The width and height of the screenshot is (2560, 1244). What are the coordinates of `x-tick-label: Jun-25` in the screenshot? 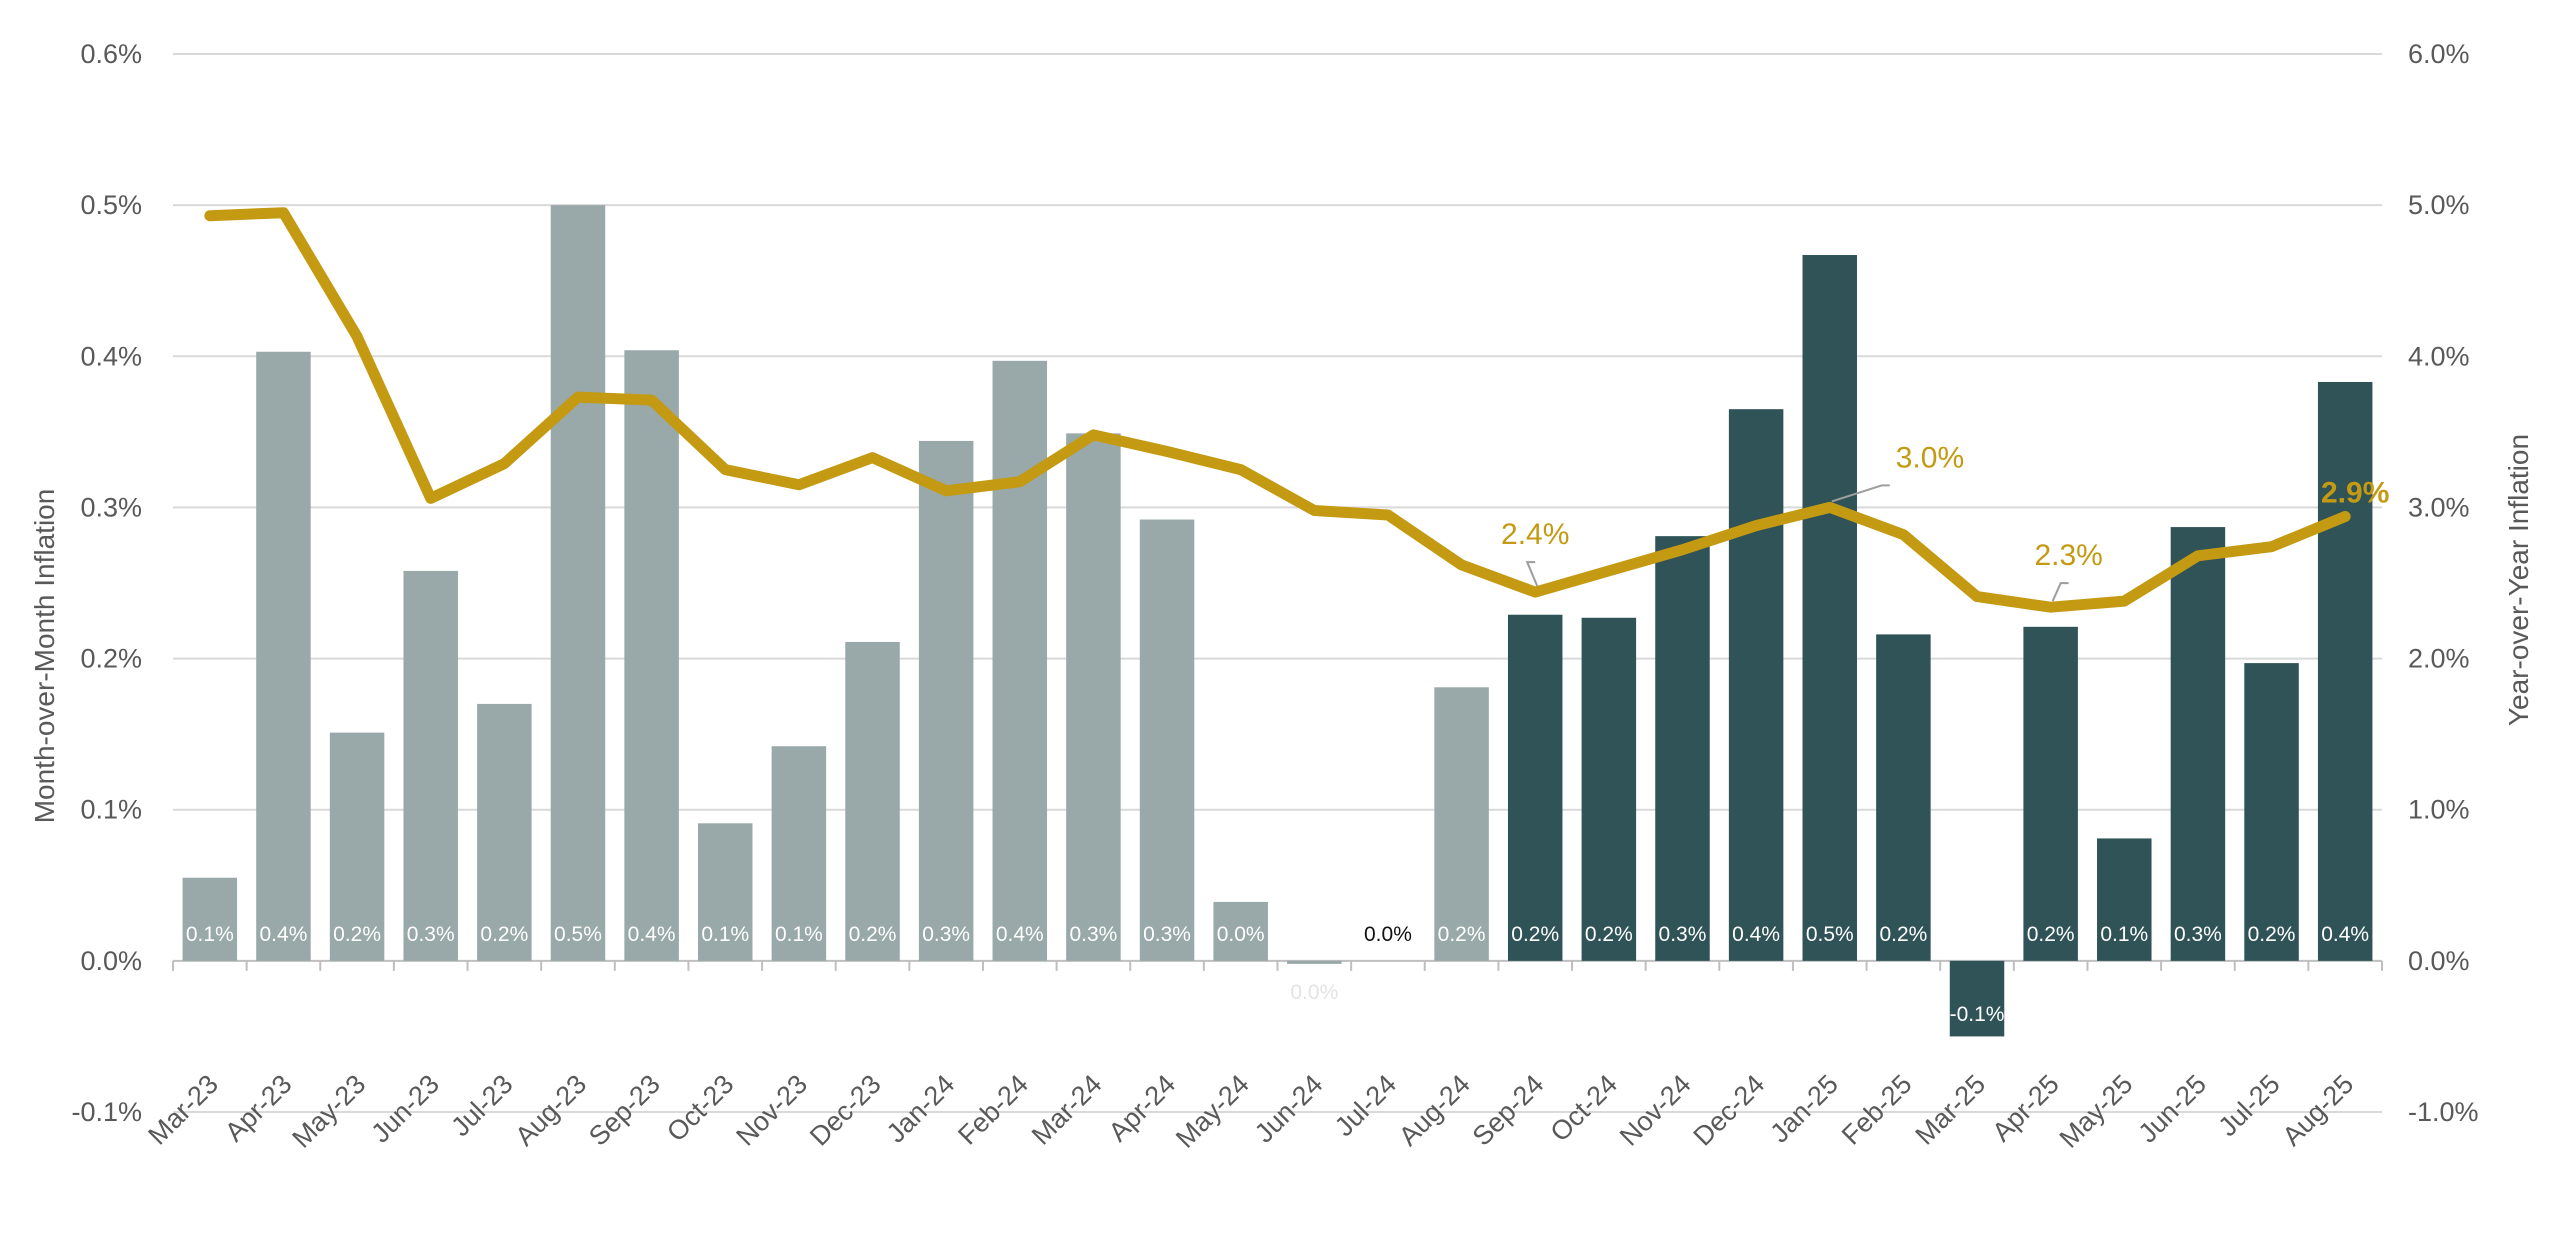 It's located at (2173, 1109).